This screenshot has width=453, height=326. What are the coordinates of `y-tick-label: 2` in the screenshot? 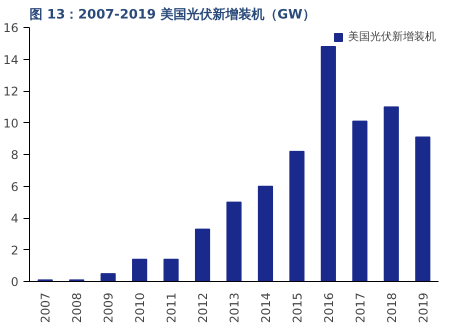 It's located at (14, 250).